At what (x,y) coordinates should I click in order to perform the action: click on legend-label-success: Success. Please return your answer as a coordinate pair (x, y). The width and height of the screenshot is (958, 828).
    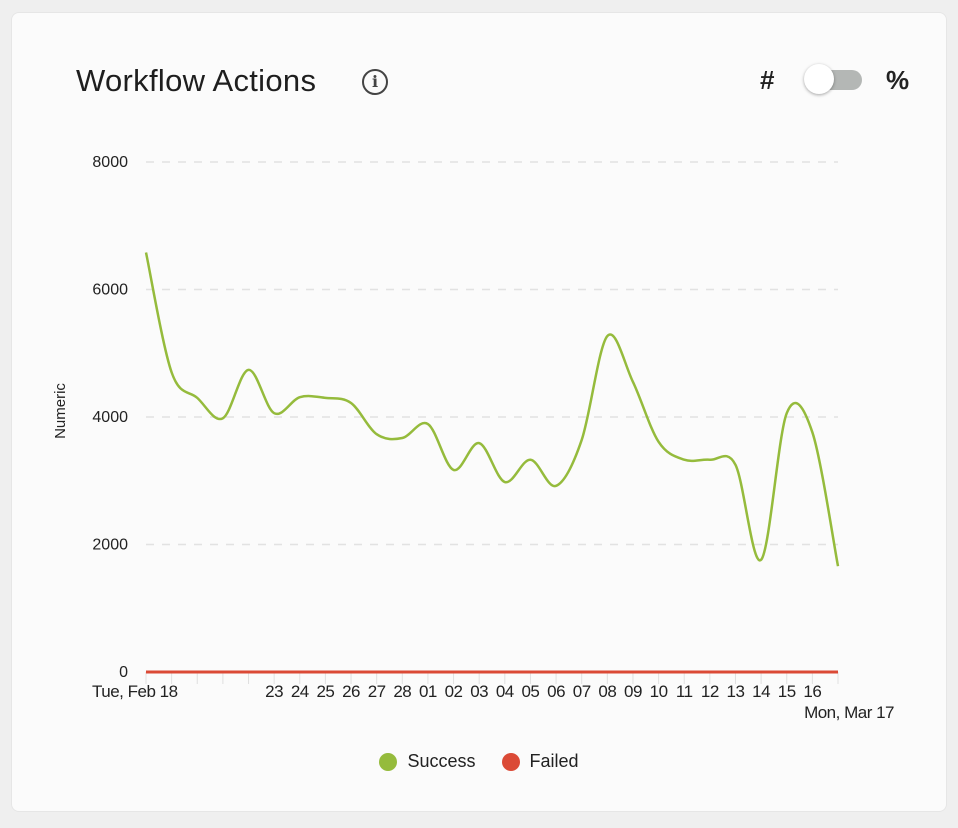
    Looking at the image, I should click on (441, 761).